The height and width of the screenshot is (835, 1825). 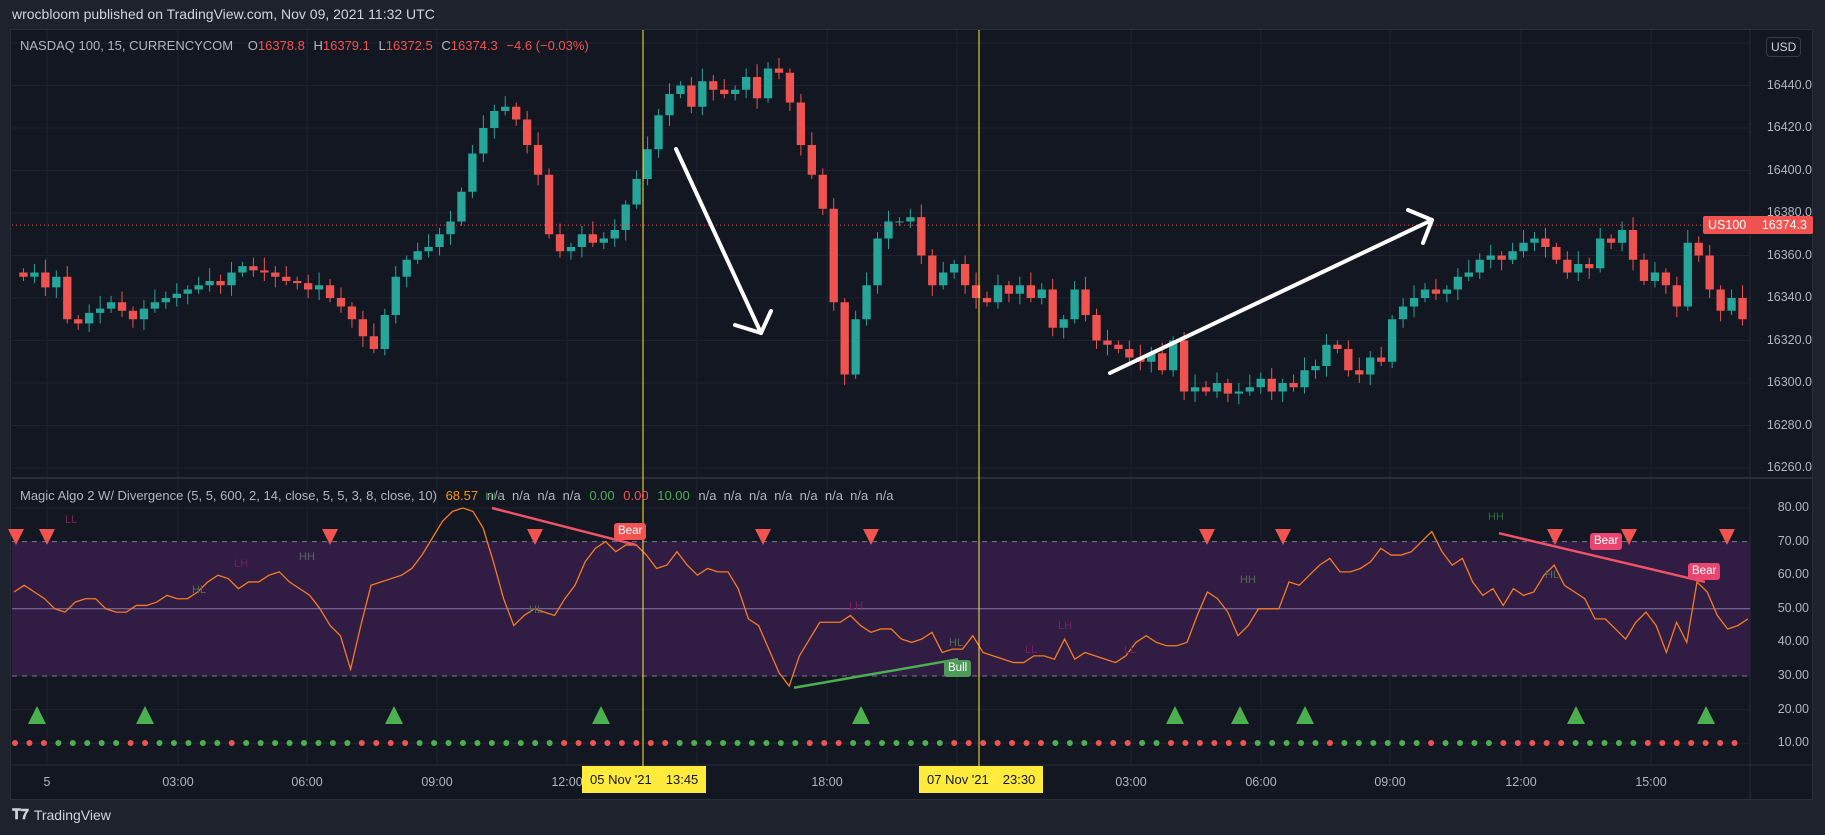 I want to click on ohlc-open: 16378.8, so click(x=281, y=45).